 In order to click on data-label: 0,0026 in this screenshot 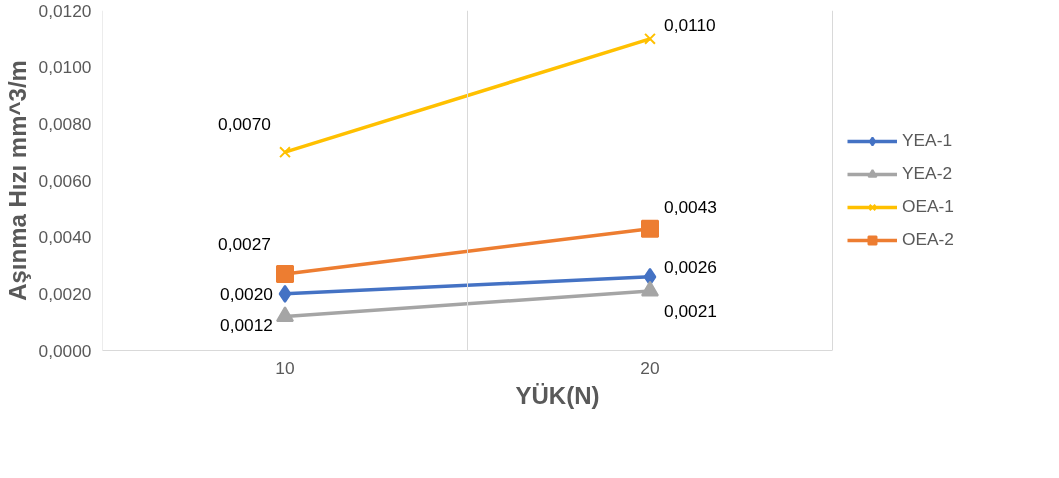, I will do `click(690, 266)`.